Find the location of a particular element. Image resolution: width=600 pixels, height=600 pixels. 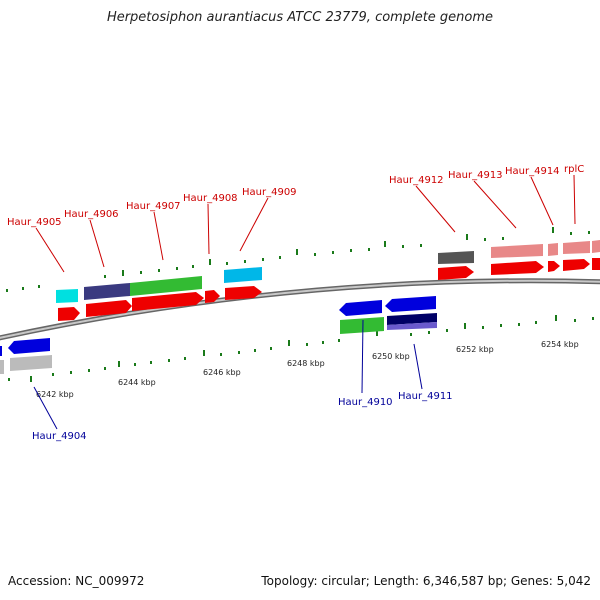

forward-cog-row is located at coordinates (328, 271).